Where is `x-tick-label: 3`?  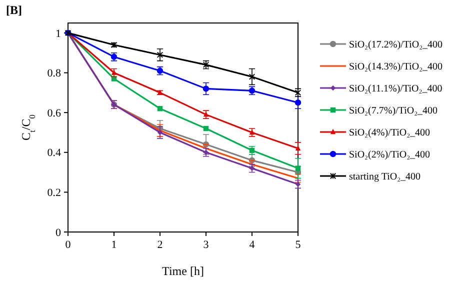
x-tick-label: 3 is located at coordinates (206, 245).